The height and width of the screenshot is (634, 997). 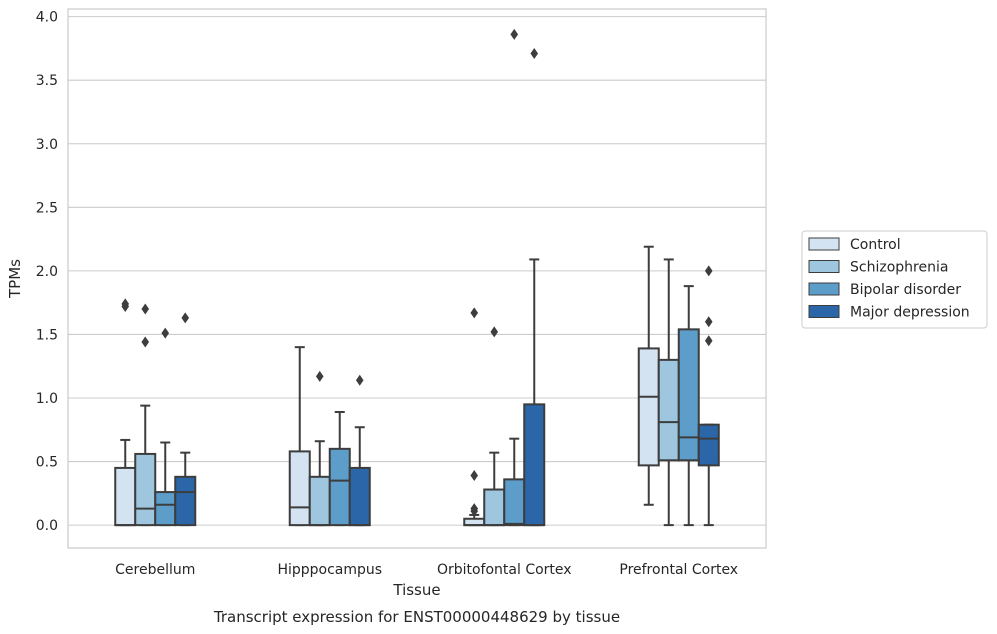 What do you see at coordinates (47, 399) in the screenshot?
I see `y-tick-label: 1.0` at bounding box center [47, 399].